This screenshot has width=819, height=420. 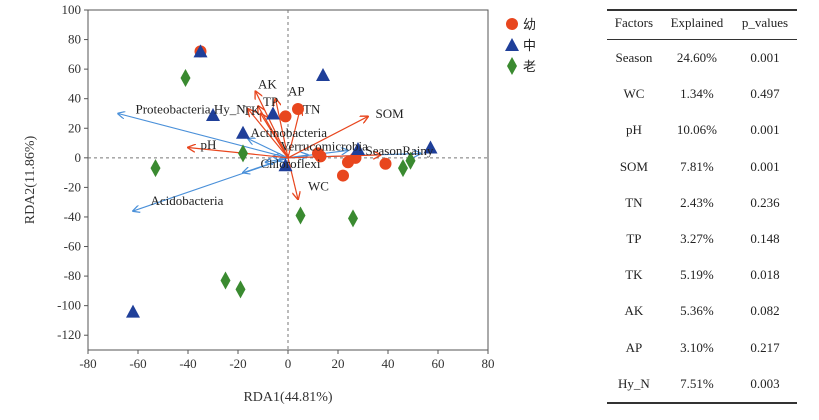 I want to click on y-tick-label: -120, so click(x=69, y=334).